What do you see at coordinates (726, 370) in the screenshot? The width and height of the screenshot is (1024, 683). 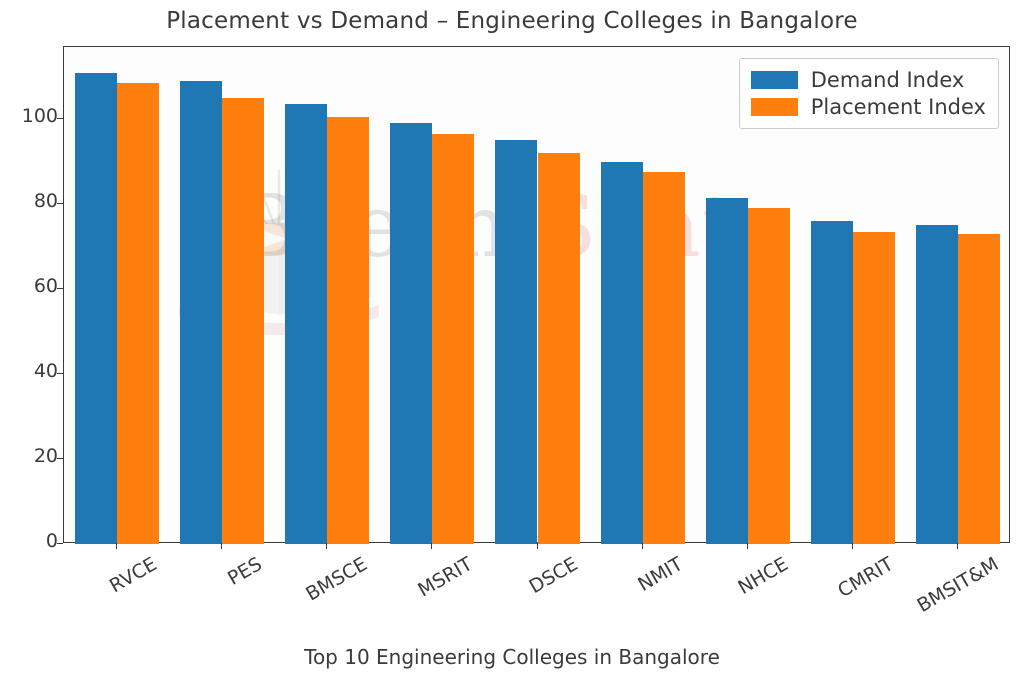 I see `bar-nhce-demand` at bounding box center [726, 370].